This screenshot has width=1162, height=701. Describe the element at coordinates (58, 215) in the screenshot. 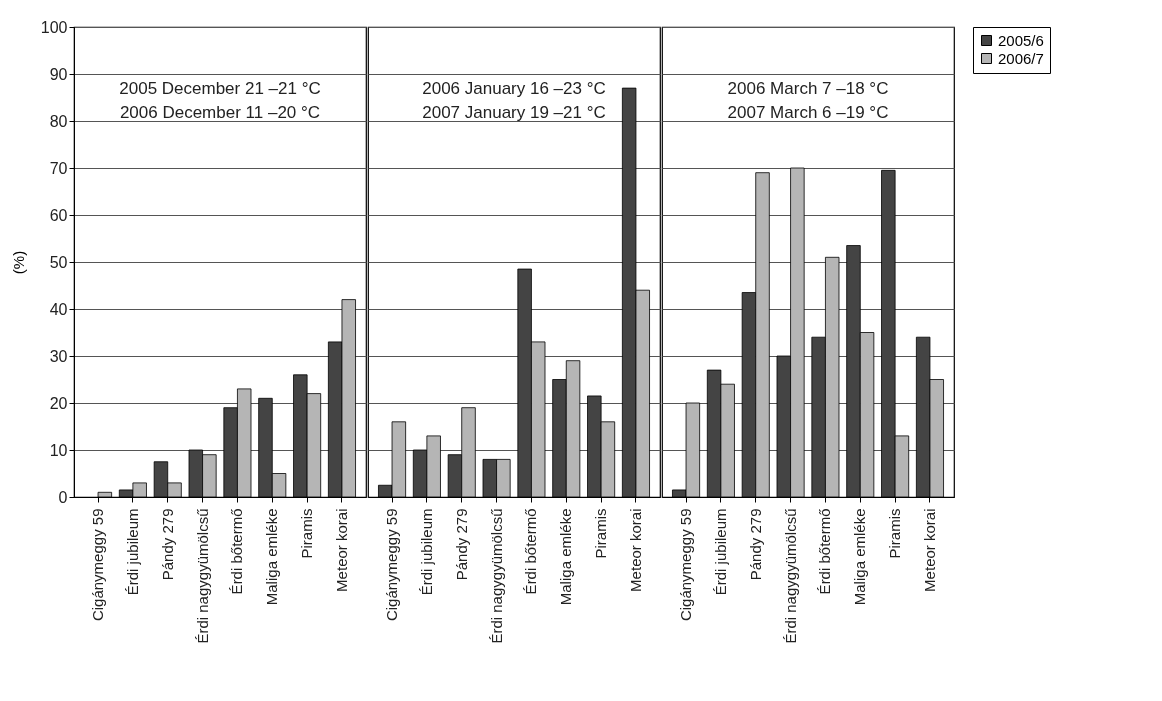

I see `y-tick-label: 60` at that location.